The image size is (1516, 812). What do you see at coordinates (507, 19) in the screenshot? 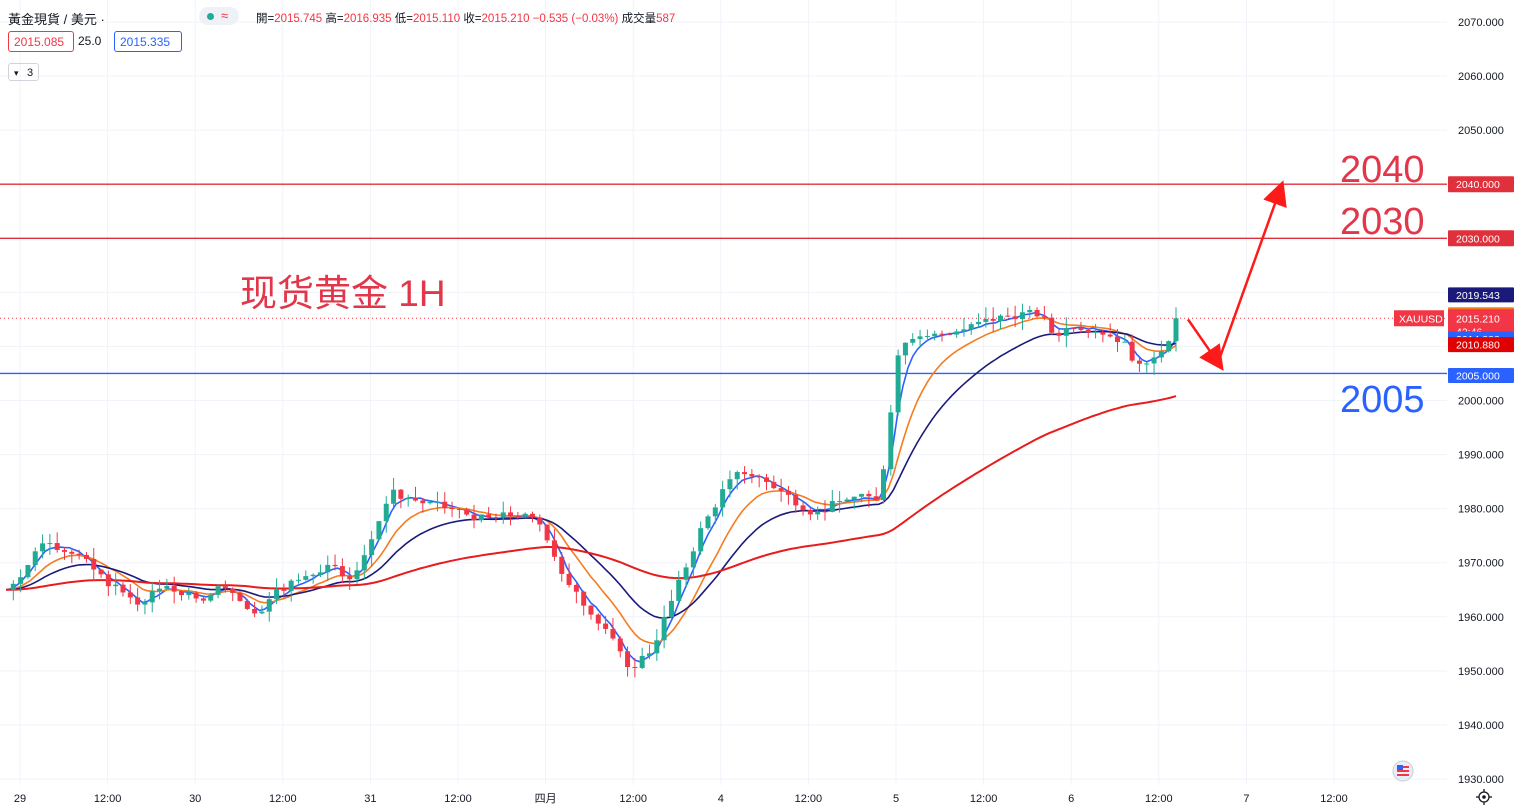
I see `ohlc-value: 2015.210` at bounding box center [507, 19].